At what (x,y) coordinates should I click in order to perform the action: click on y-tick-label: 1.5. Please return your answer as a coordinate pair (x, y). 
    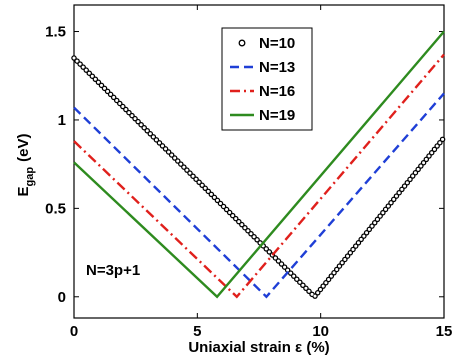
    Looking at the image, I should click on (55, 32).